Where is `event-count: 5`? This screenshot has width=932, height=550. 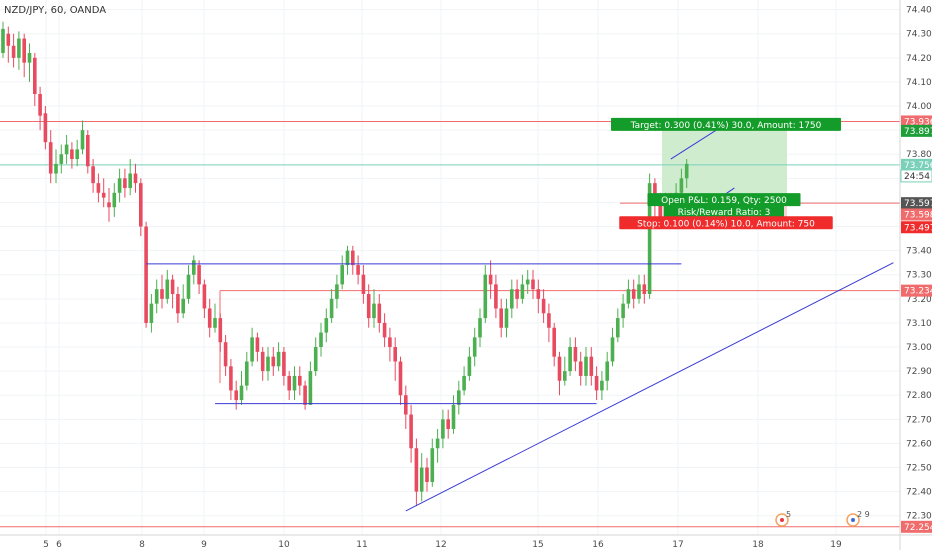 event-count: 5 is located at coordinates (788, 514).